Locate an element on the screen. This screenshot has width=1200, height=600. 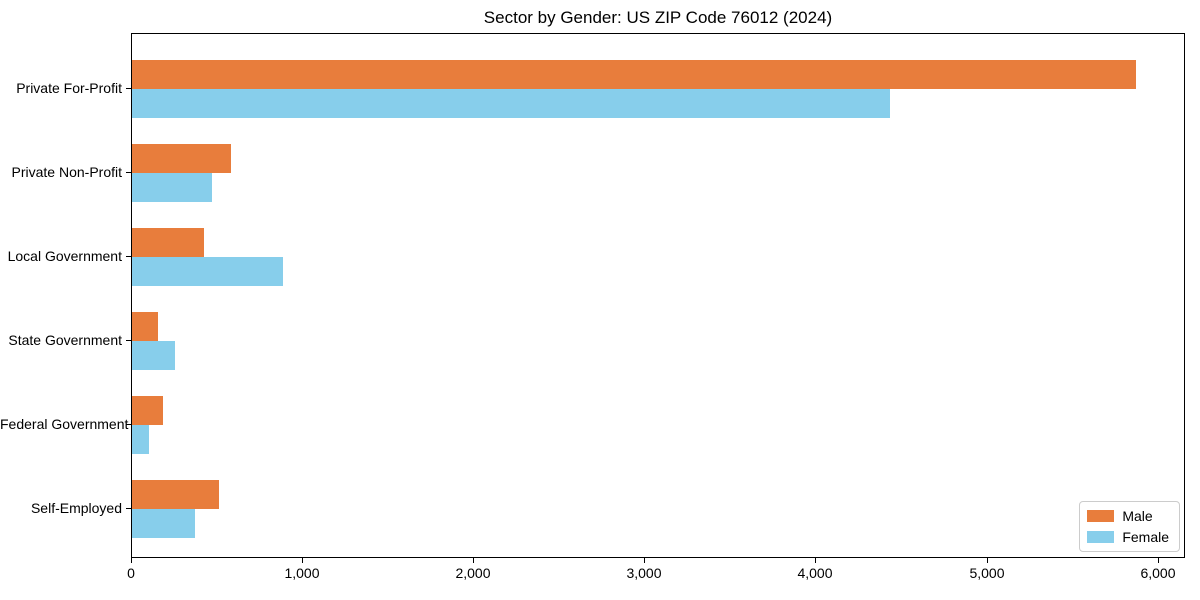
bar-female-local-government is located at coordinates (207, 271).